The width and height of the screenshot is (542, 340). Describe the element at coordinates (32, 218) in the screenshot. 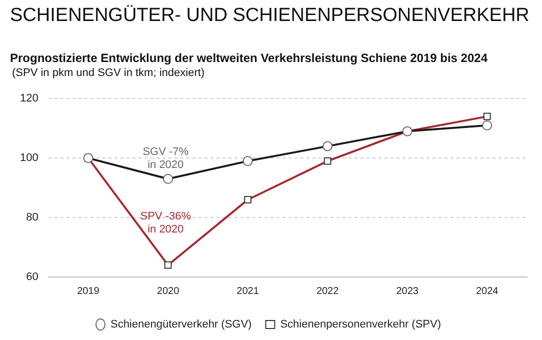

I see `y-tick-label: 80` at that location.